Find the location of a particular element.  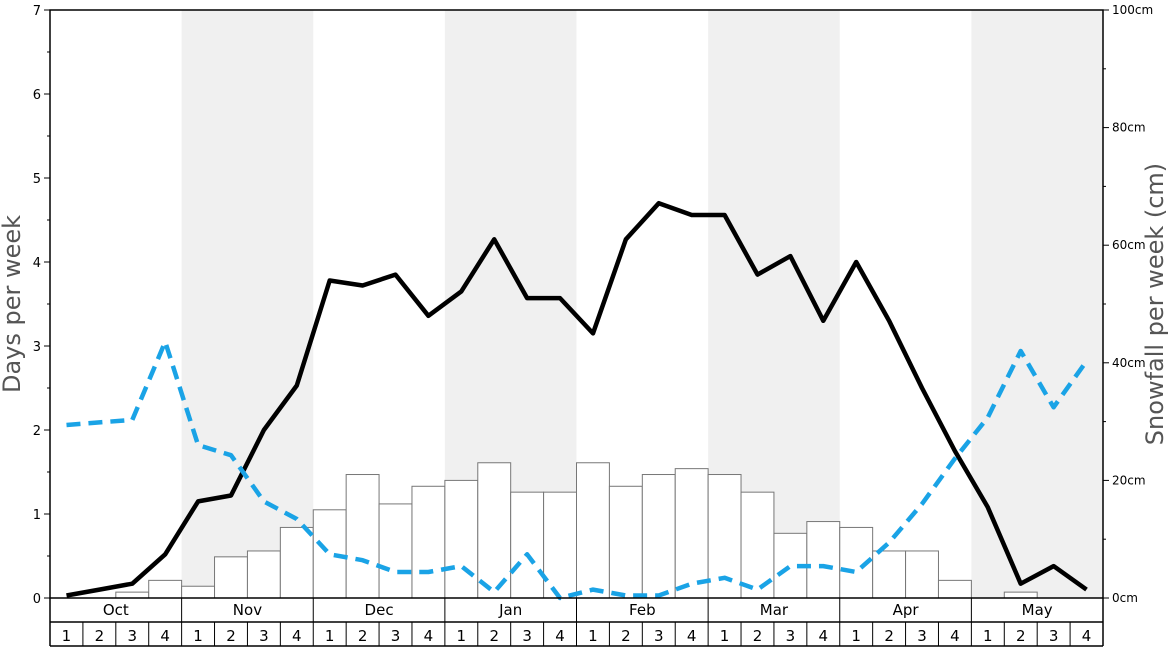

left-tick-label: 7 is located at coordinates (37, 11).